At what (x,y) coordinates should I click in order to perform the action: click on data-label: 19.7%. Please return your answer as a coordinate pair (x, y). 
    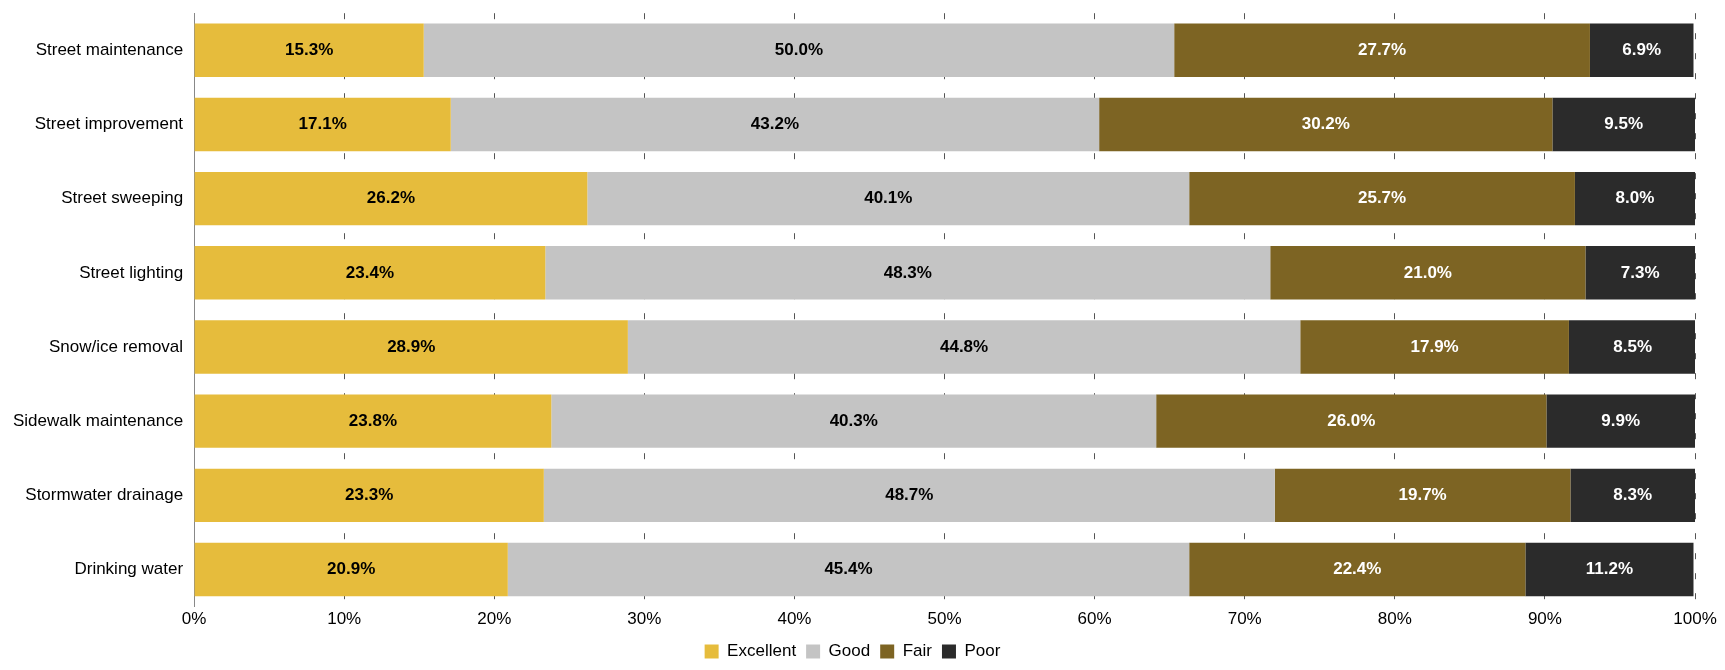
    Looking at the image, I should click on (1422, 495).